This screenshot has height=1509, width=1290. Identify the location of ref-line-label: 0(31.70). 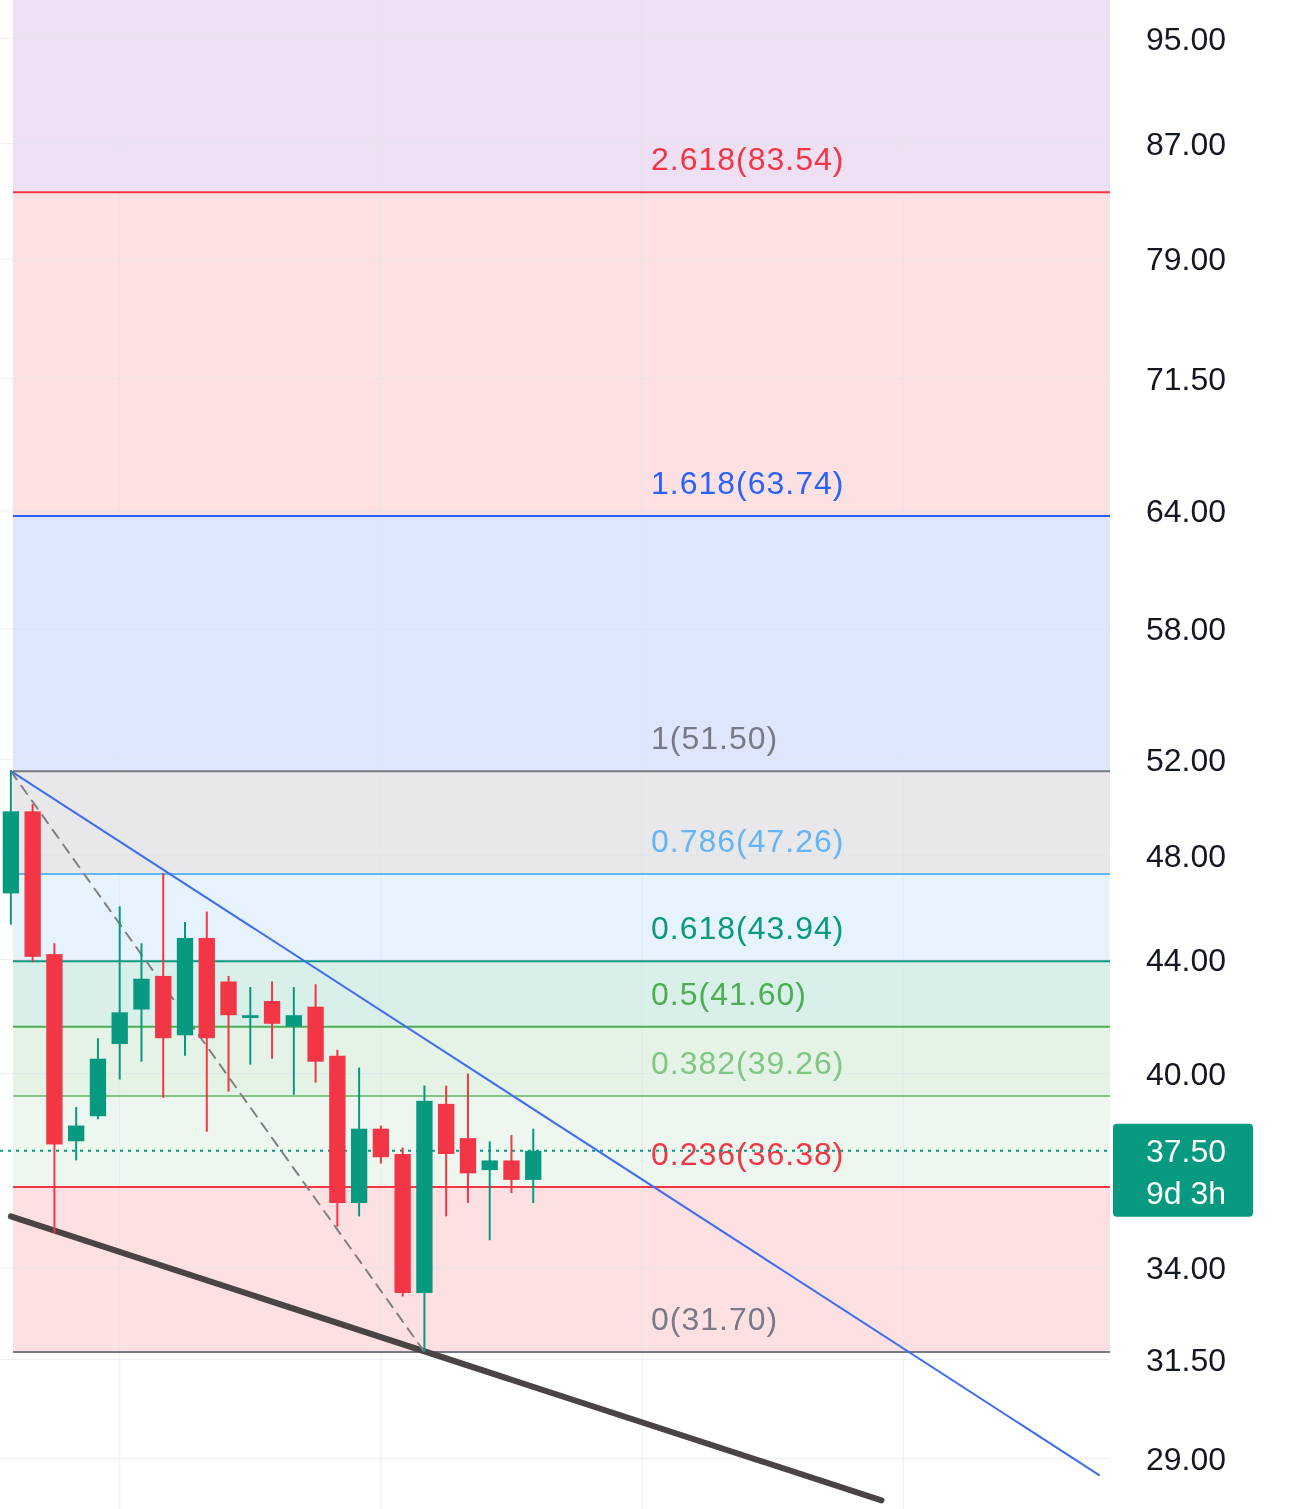
(715, 1318).